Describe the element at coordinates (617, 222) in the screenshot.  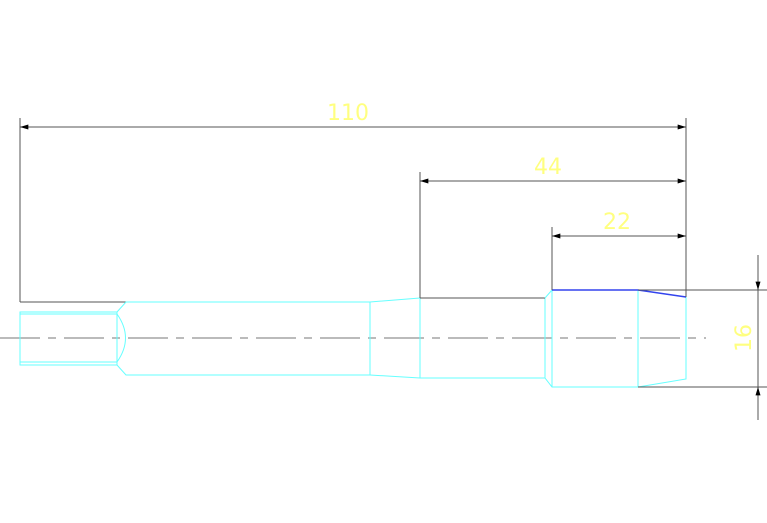
I see `dim-text-22: 22` at that location.